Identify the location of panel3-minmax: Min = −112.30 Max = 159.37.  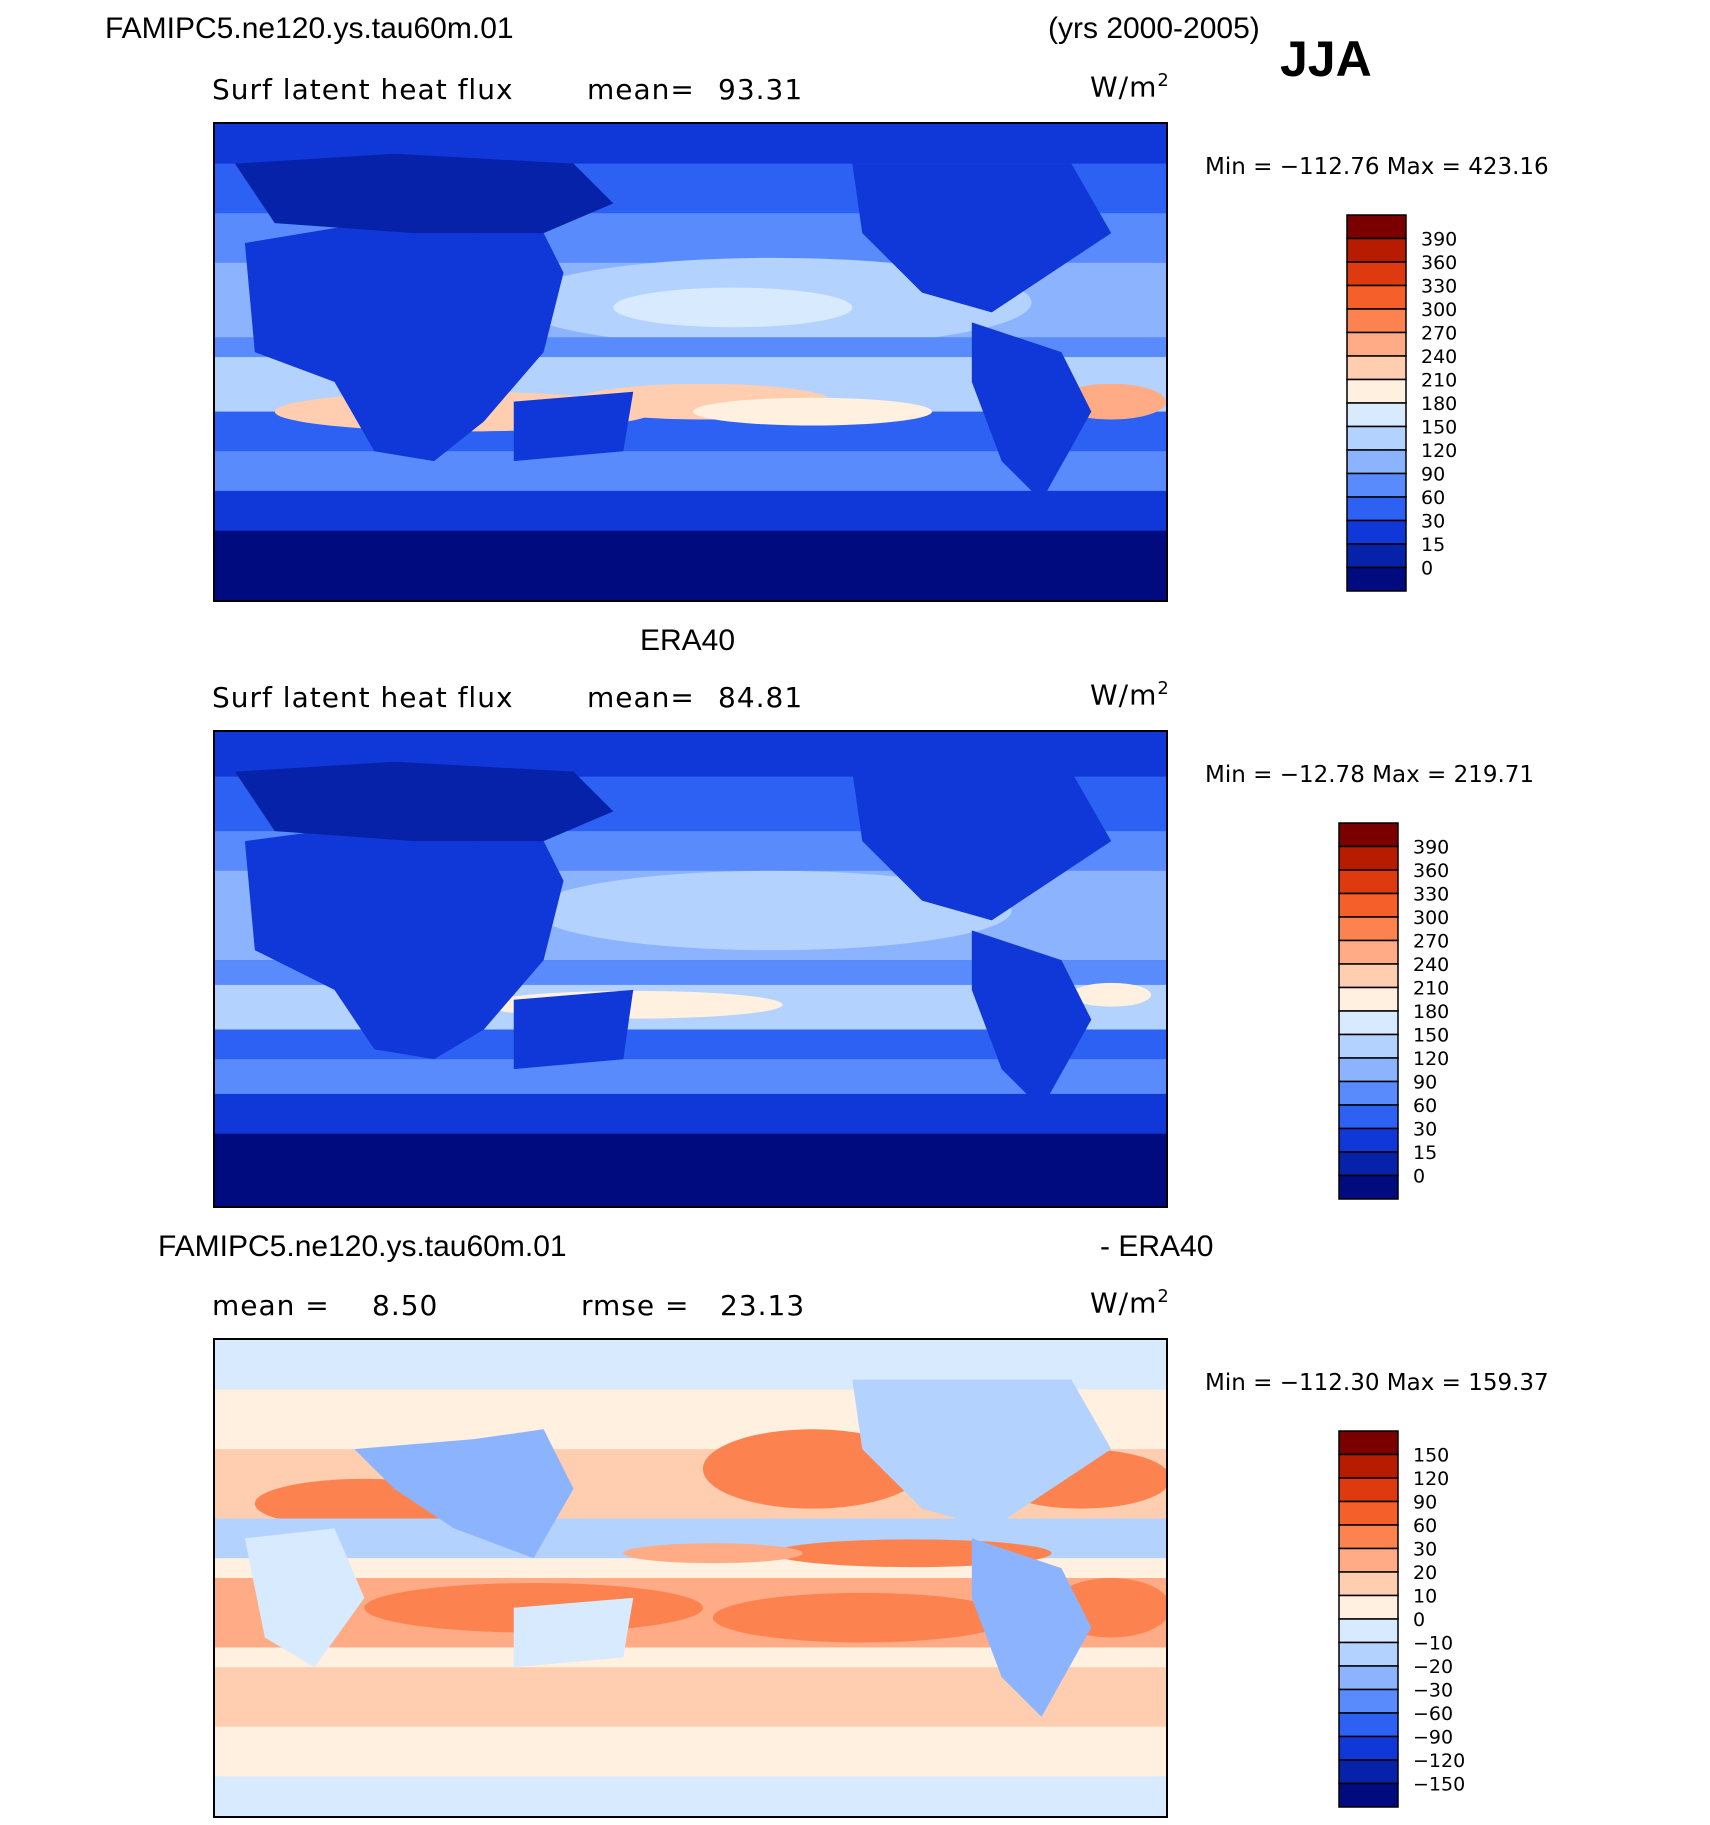
(1377, 1383).